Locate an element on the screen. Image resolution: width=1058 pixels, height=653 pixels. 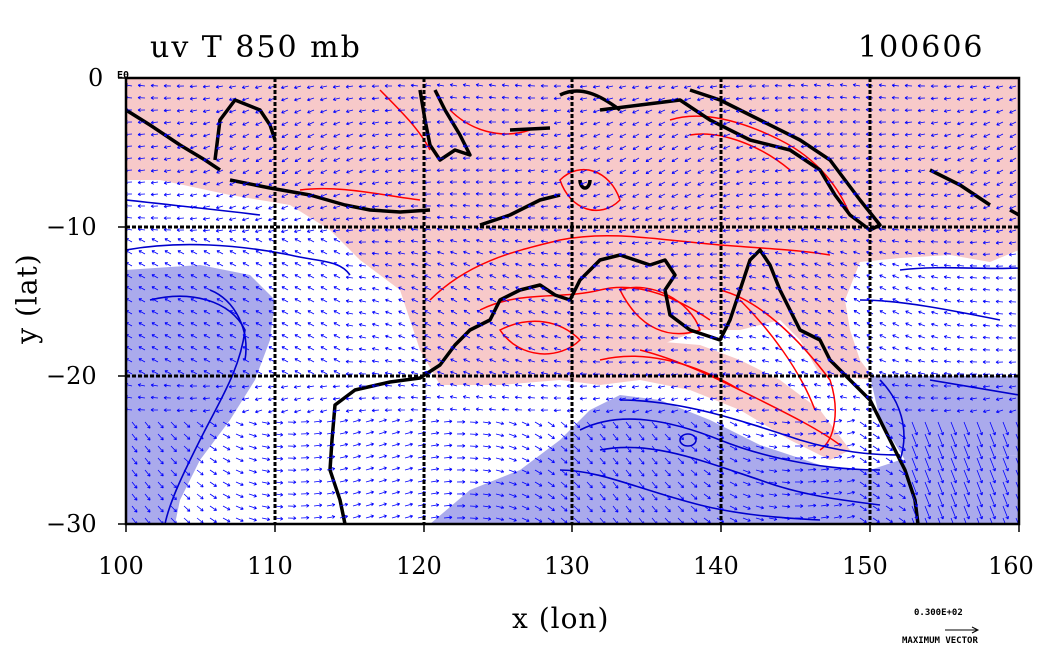
coastline-borneo is located at coordinates (245, 129).